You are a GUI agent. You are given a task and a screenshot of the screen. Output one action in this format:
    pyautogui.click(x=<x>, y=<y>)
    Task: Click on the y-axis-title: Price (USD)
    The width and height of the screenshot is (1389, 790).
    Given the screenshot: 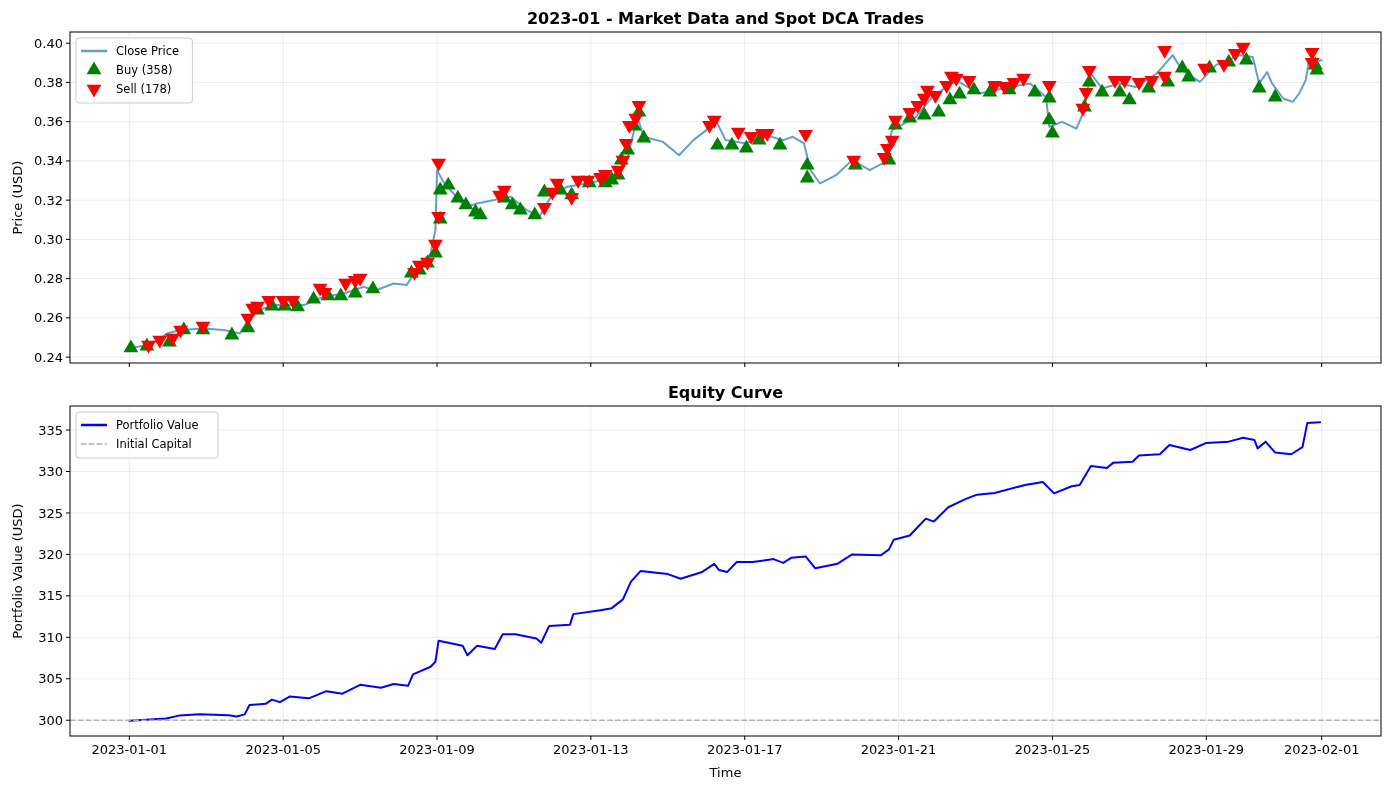 What is the action you would take?
    pyautogui.click(x=17, y=197)
    